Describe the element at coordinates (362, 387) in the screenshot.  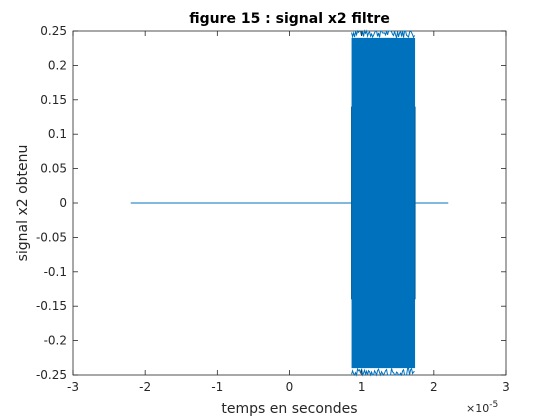
I see `x-tick-label: 1` at that location.